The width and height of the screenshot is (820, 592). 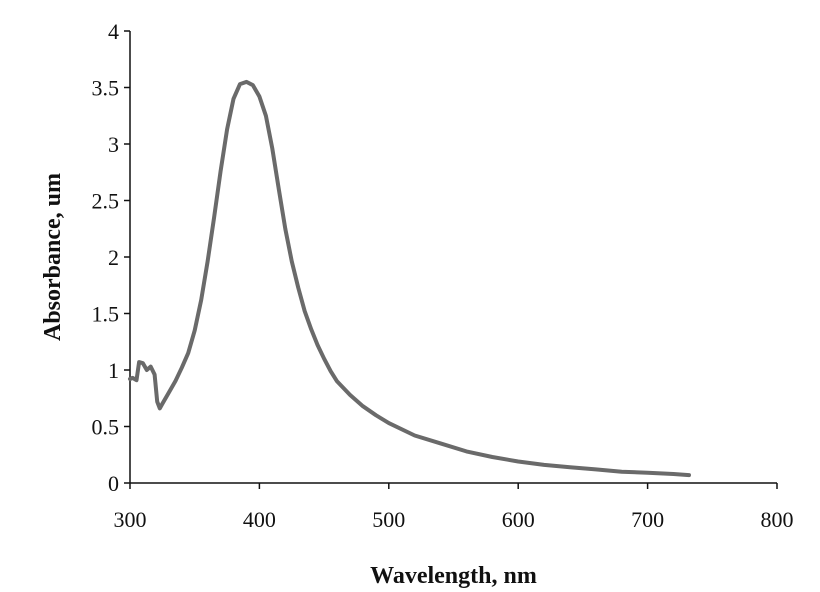 I want to click on x-tick-label: 700, so click(x=647, y=519).